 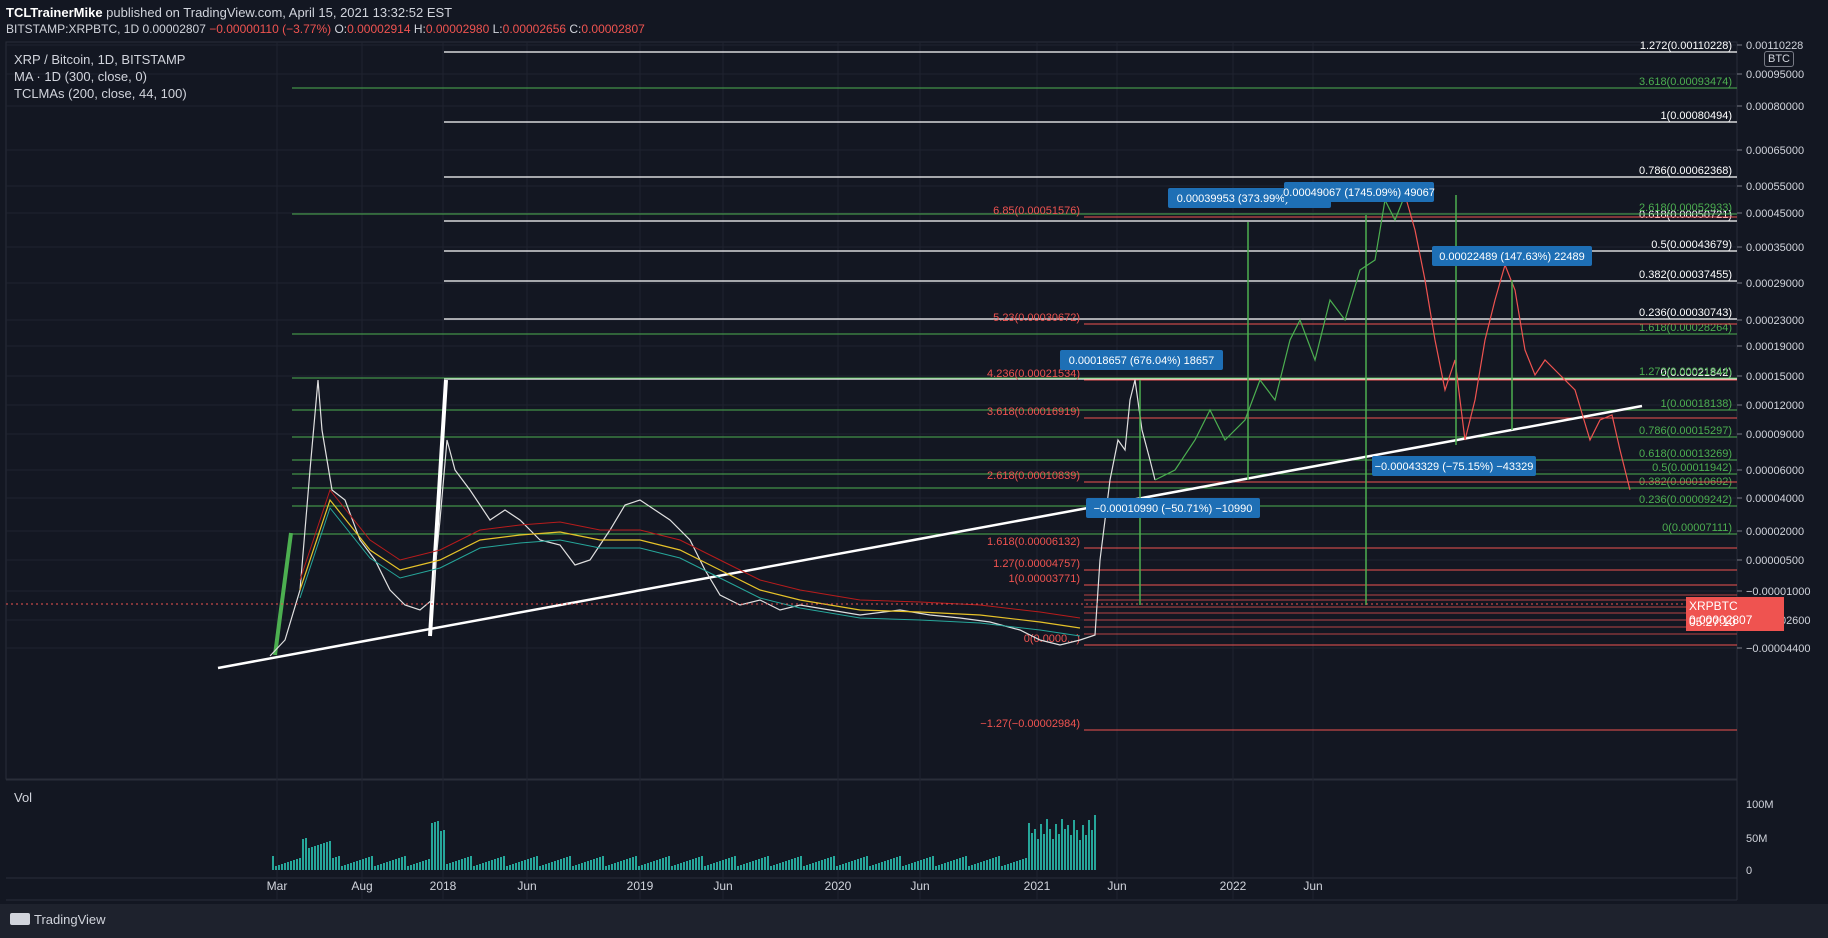 What do you see at coordinates (1760, 838) in the screenshot?
I see `volume-axis: 100M 50M 0` at bounding box center [1760, 838].